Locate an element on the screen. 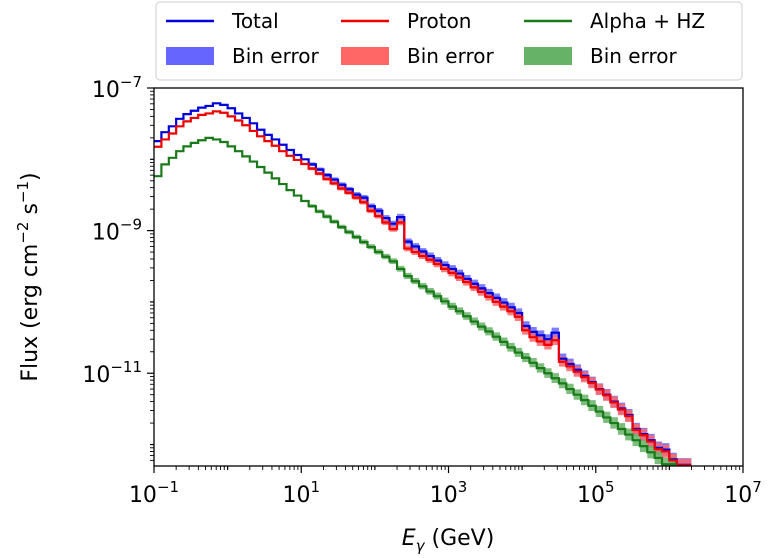  y-tick-label-exponent: −9 is located at coordinates (131, 225).